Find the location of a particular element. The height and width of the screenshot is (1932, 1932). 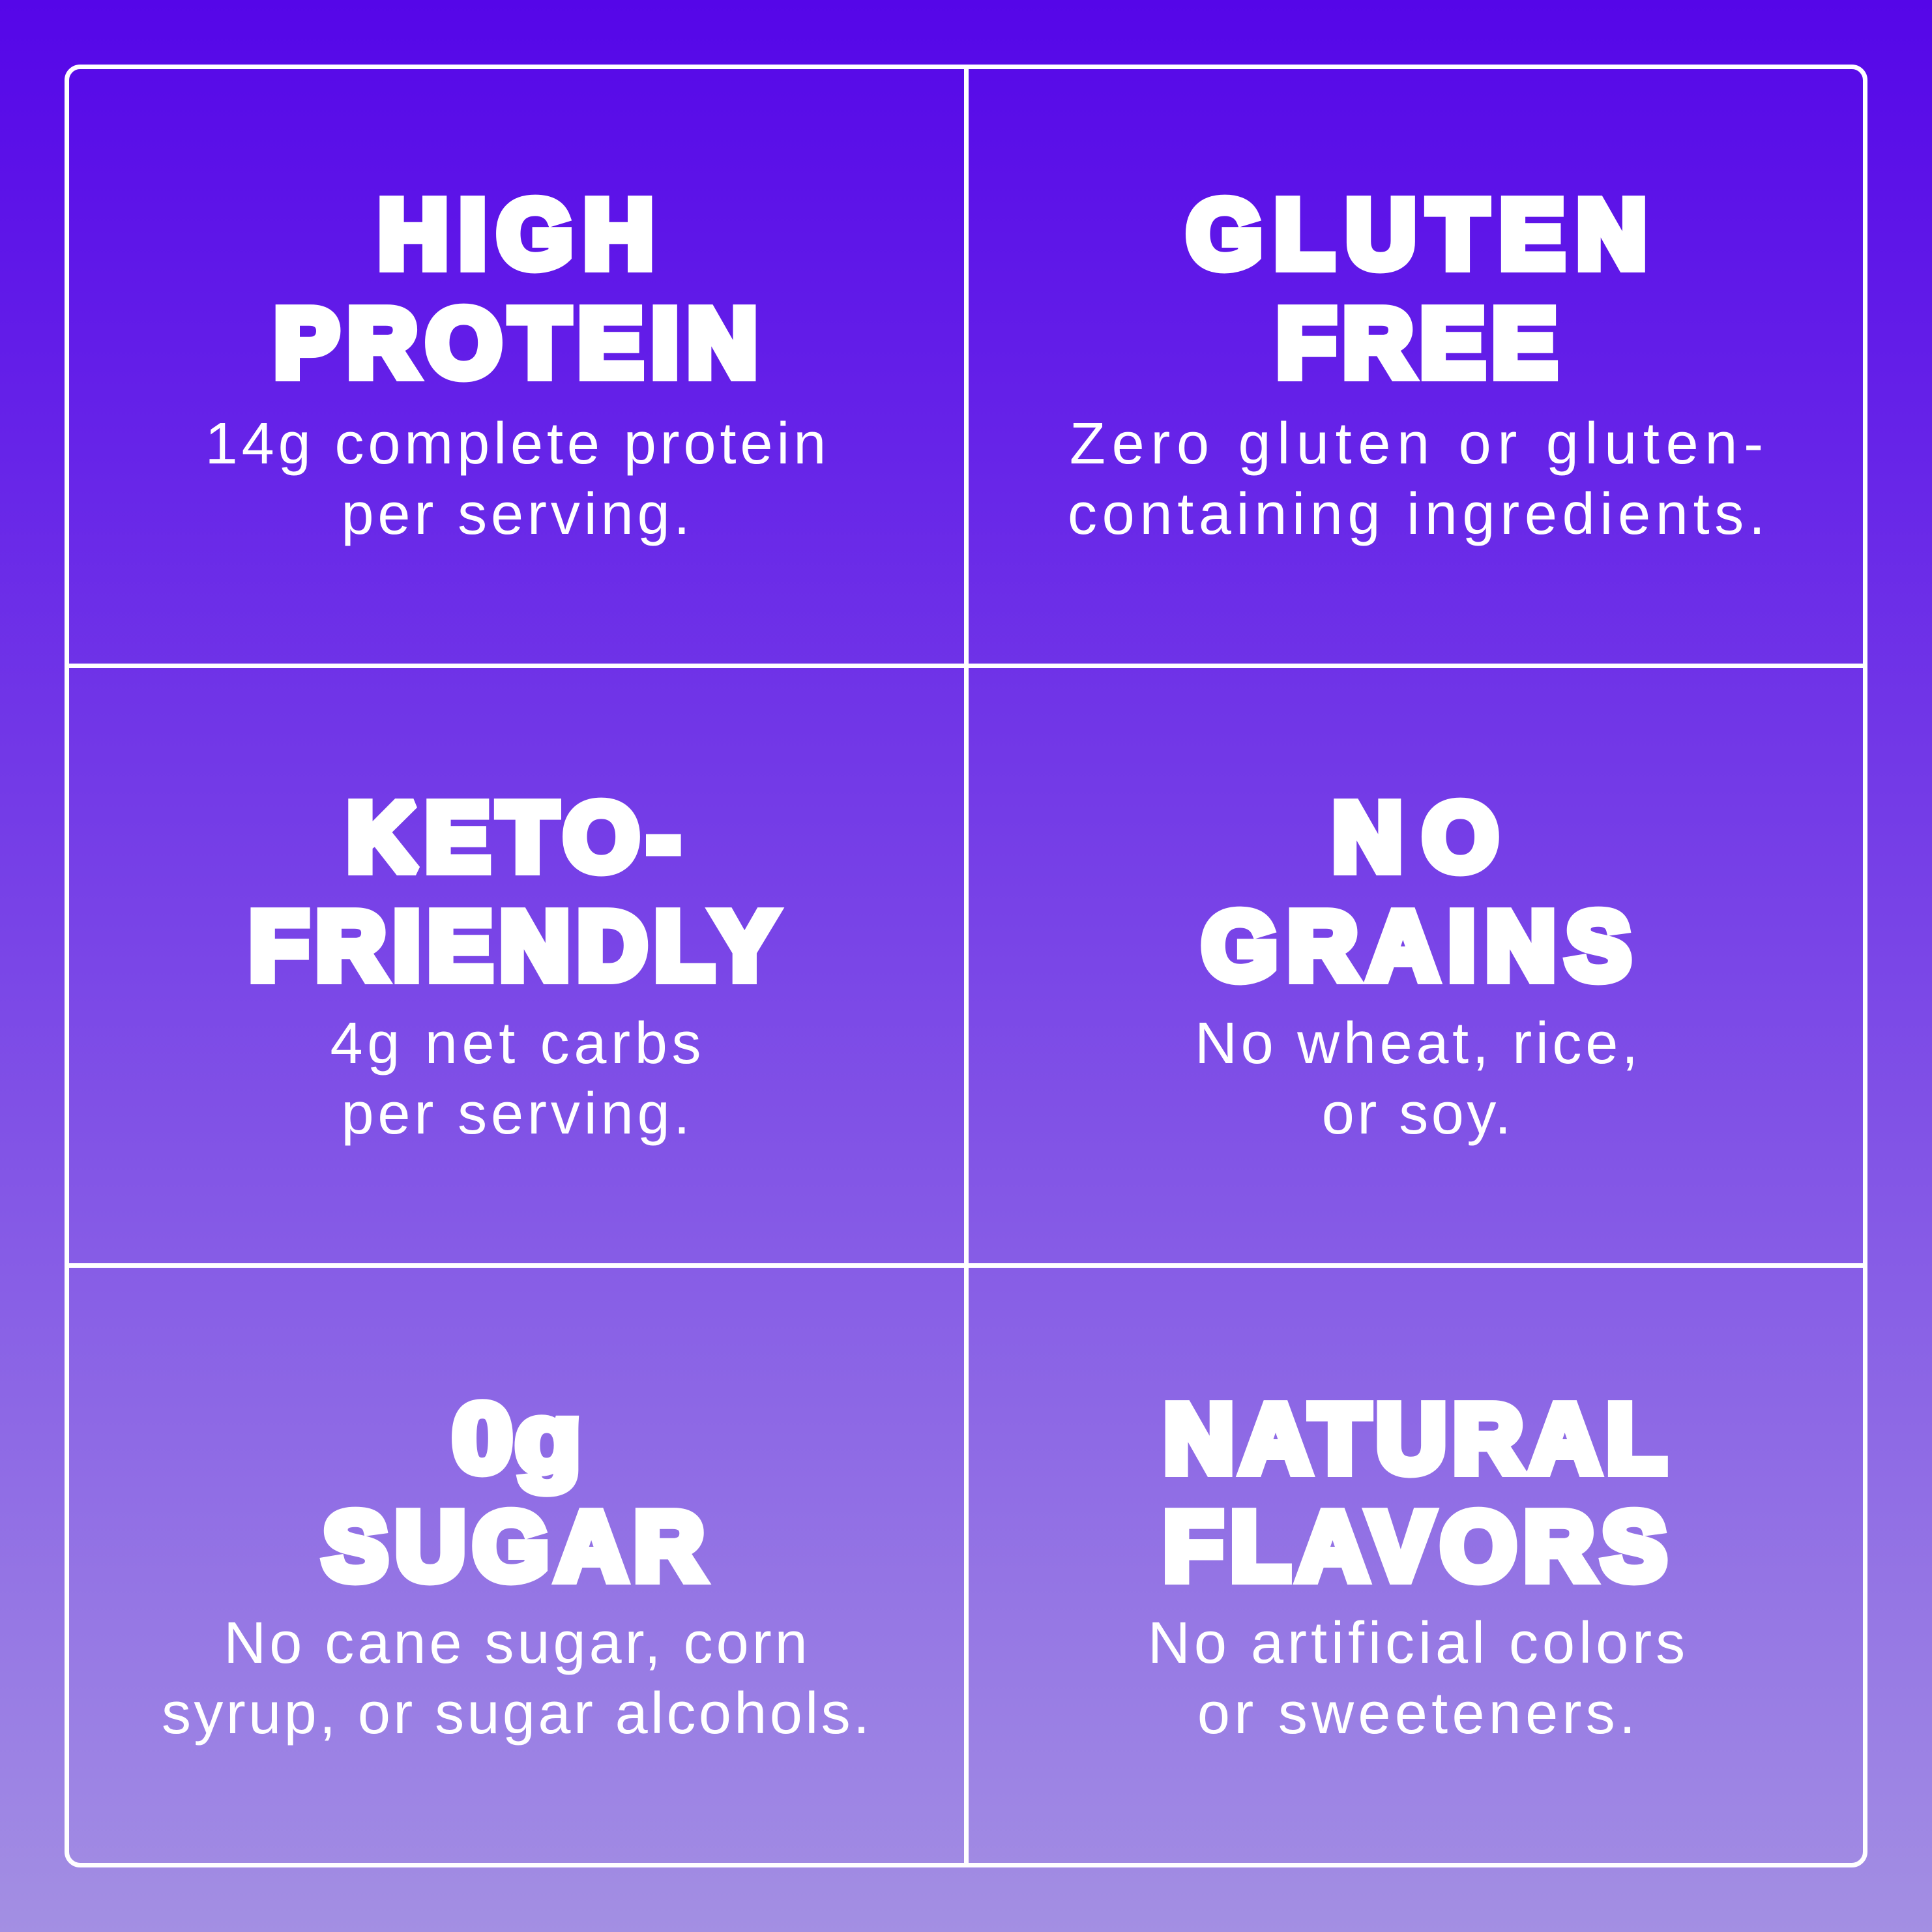

svg-text: GLUTEN is located at coordinates (1423, 234).